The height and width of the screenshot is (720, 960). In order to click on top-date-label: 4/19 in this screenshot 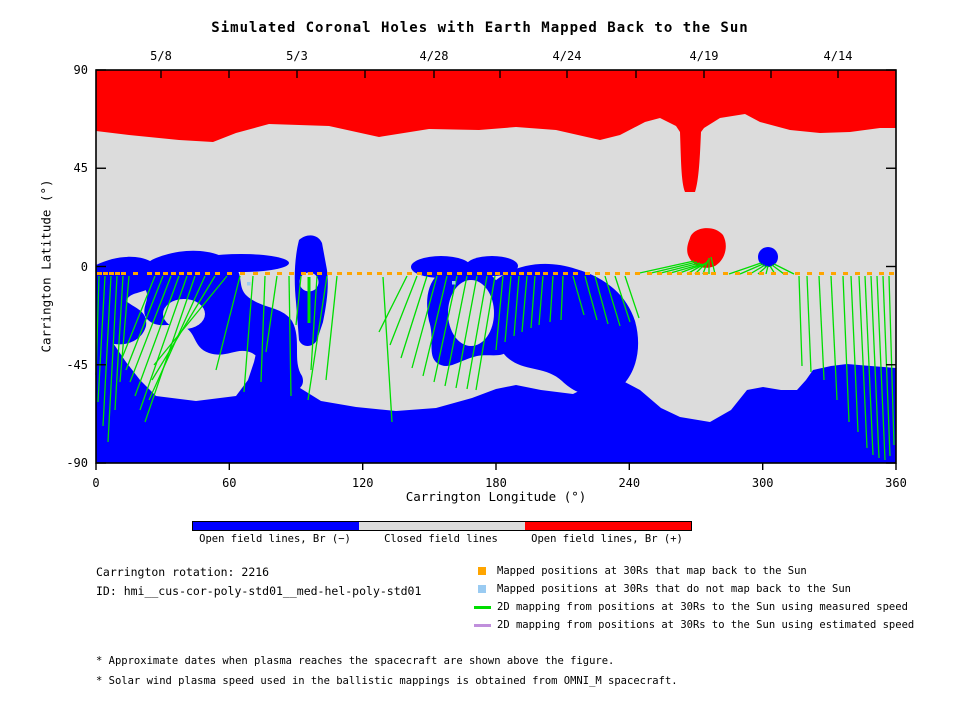, I will do `click(704, 56)`.